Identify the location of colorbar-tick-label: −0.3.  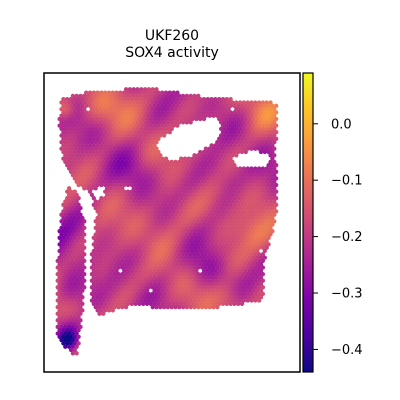
(347, 294).